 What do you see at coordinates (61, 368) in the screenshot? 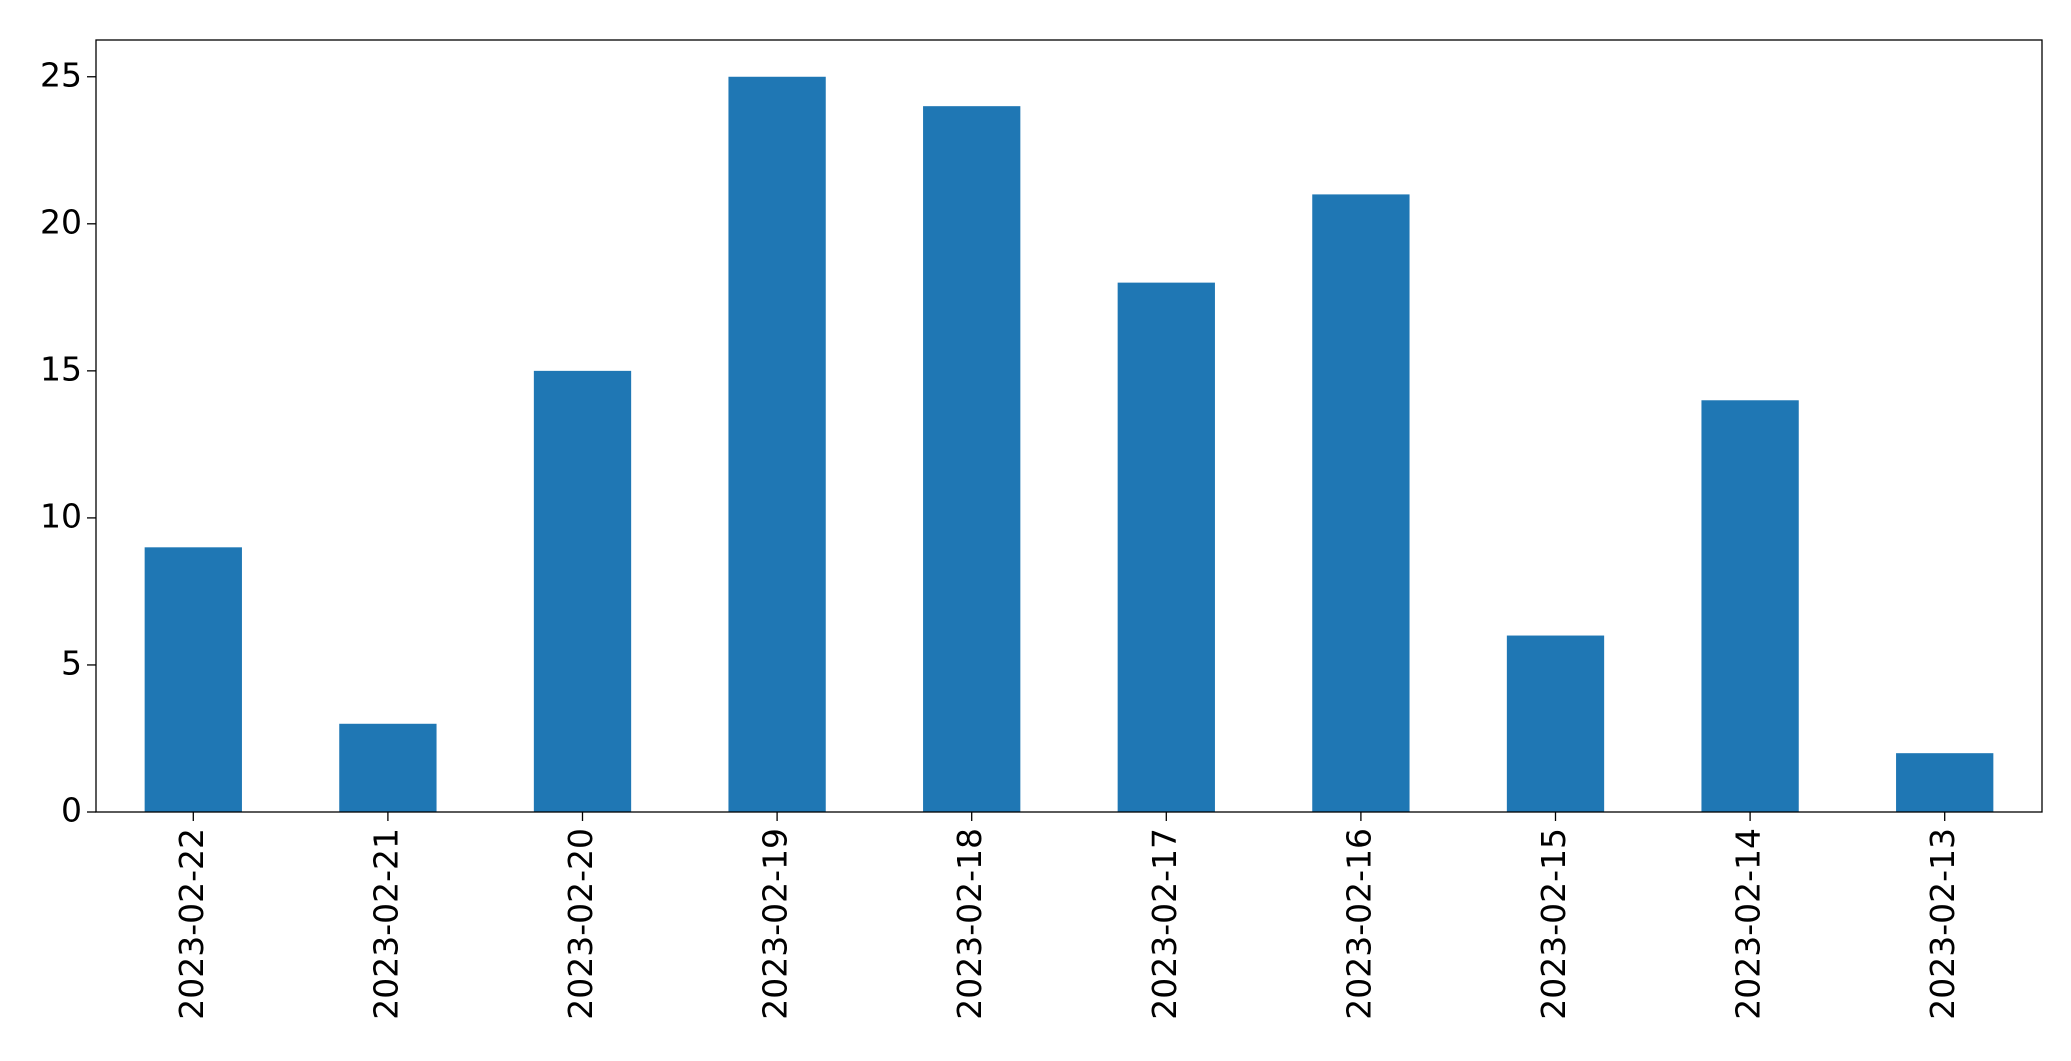
I see `y-tick-label: 15` at bounding box center [61, 368].